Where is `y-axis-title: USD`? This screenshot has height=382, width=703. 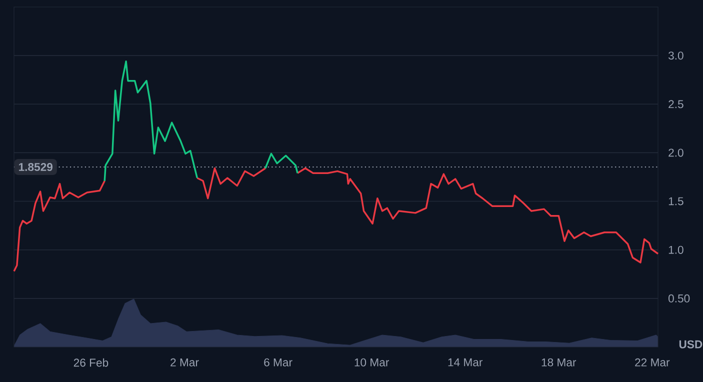
y-axis-title: USD is located at coordinates (690, 344).